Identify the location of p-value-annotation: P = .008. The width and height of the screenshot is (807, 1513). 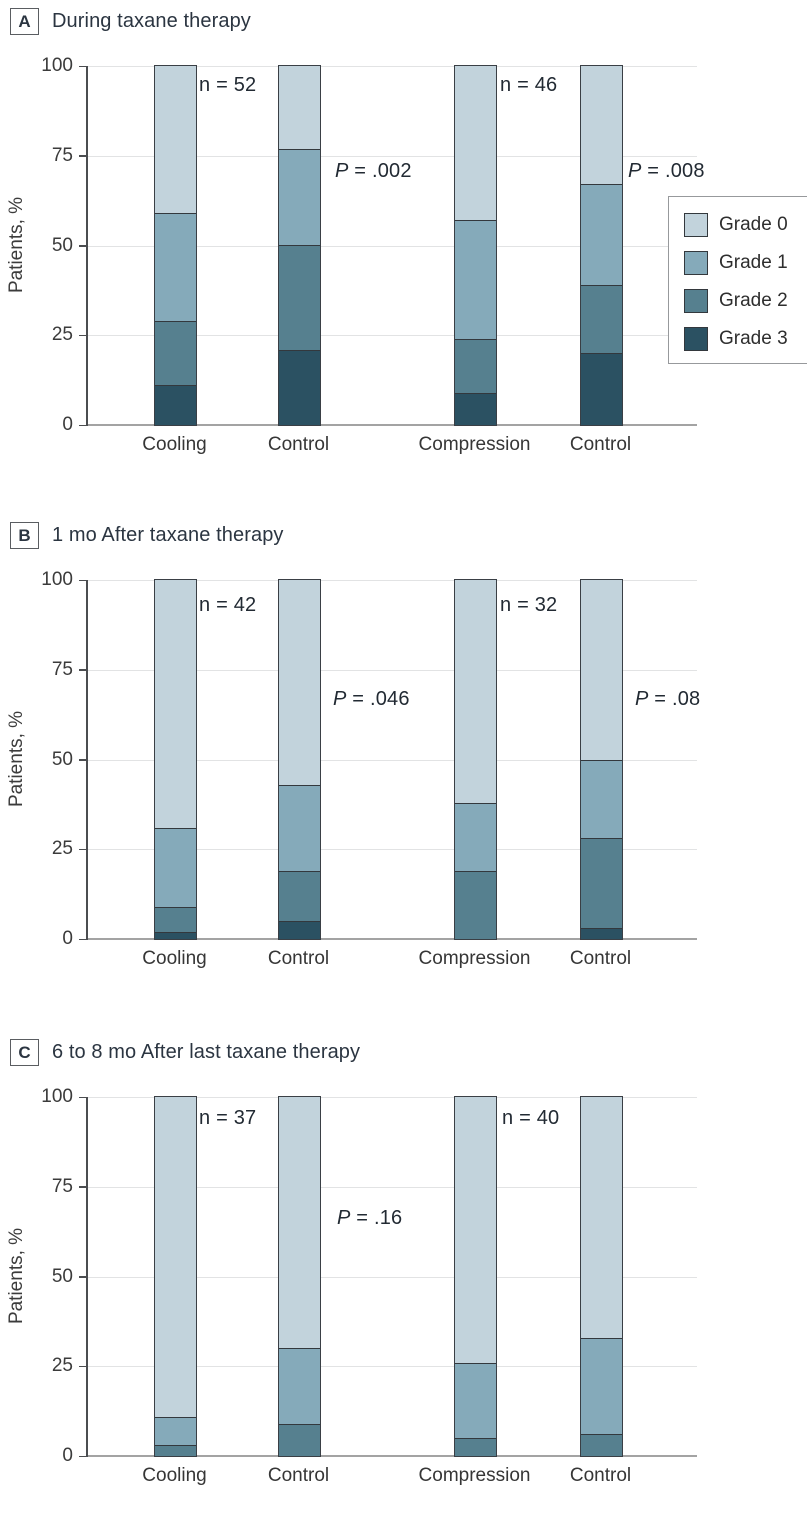
(666, 171).